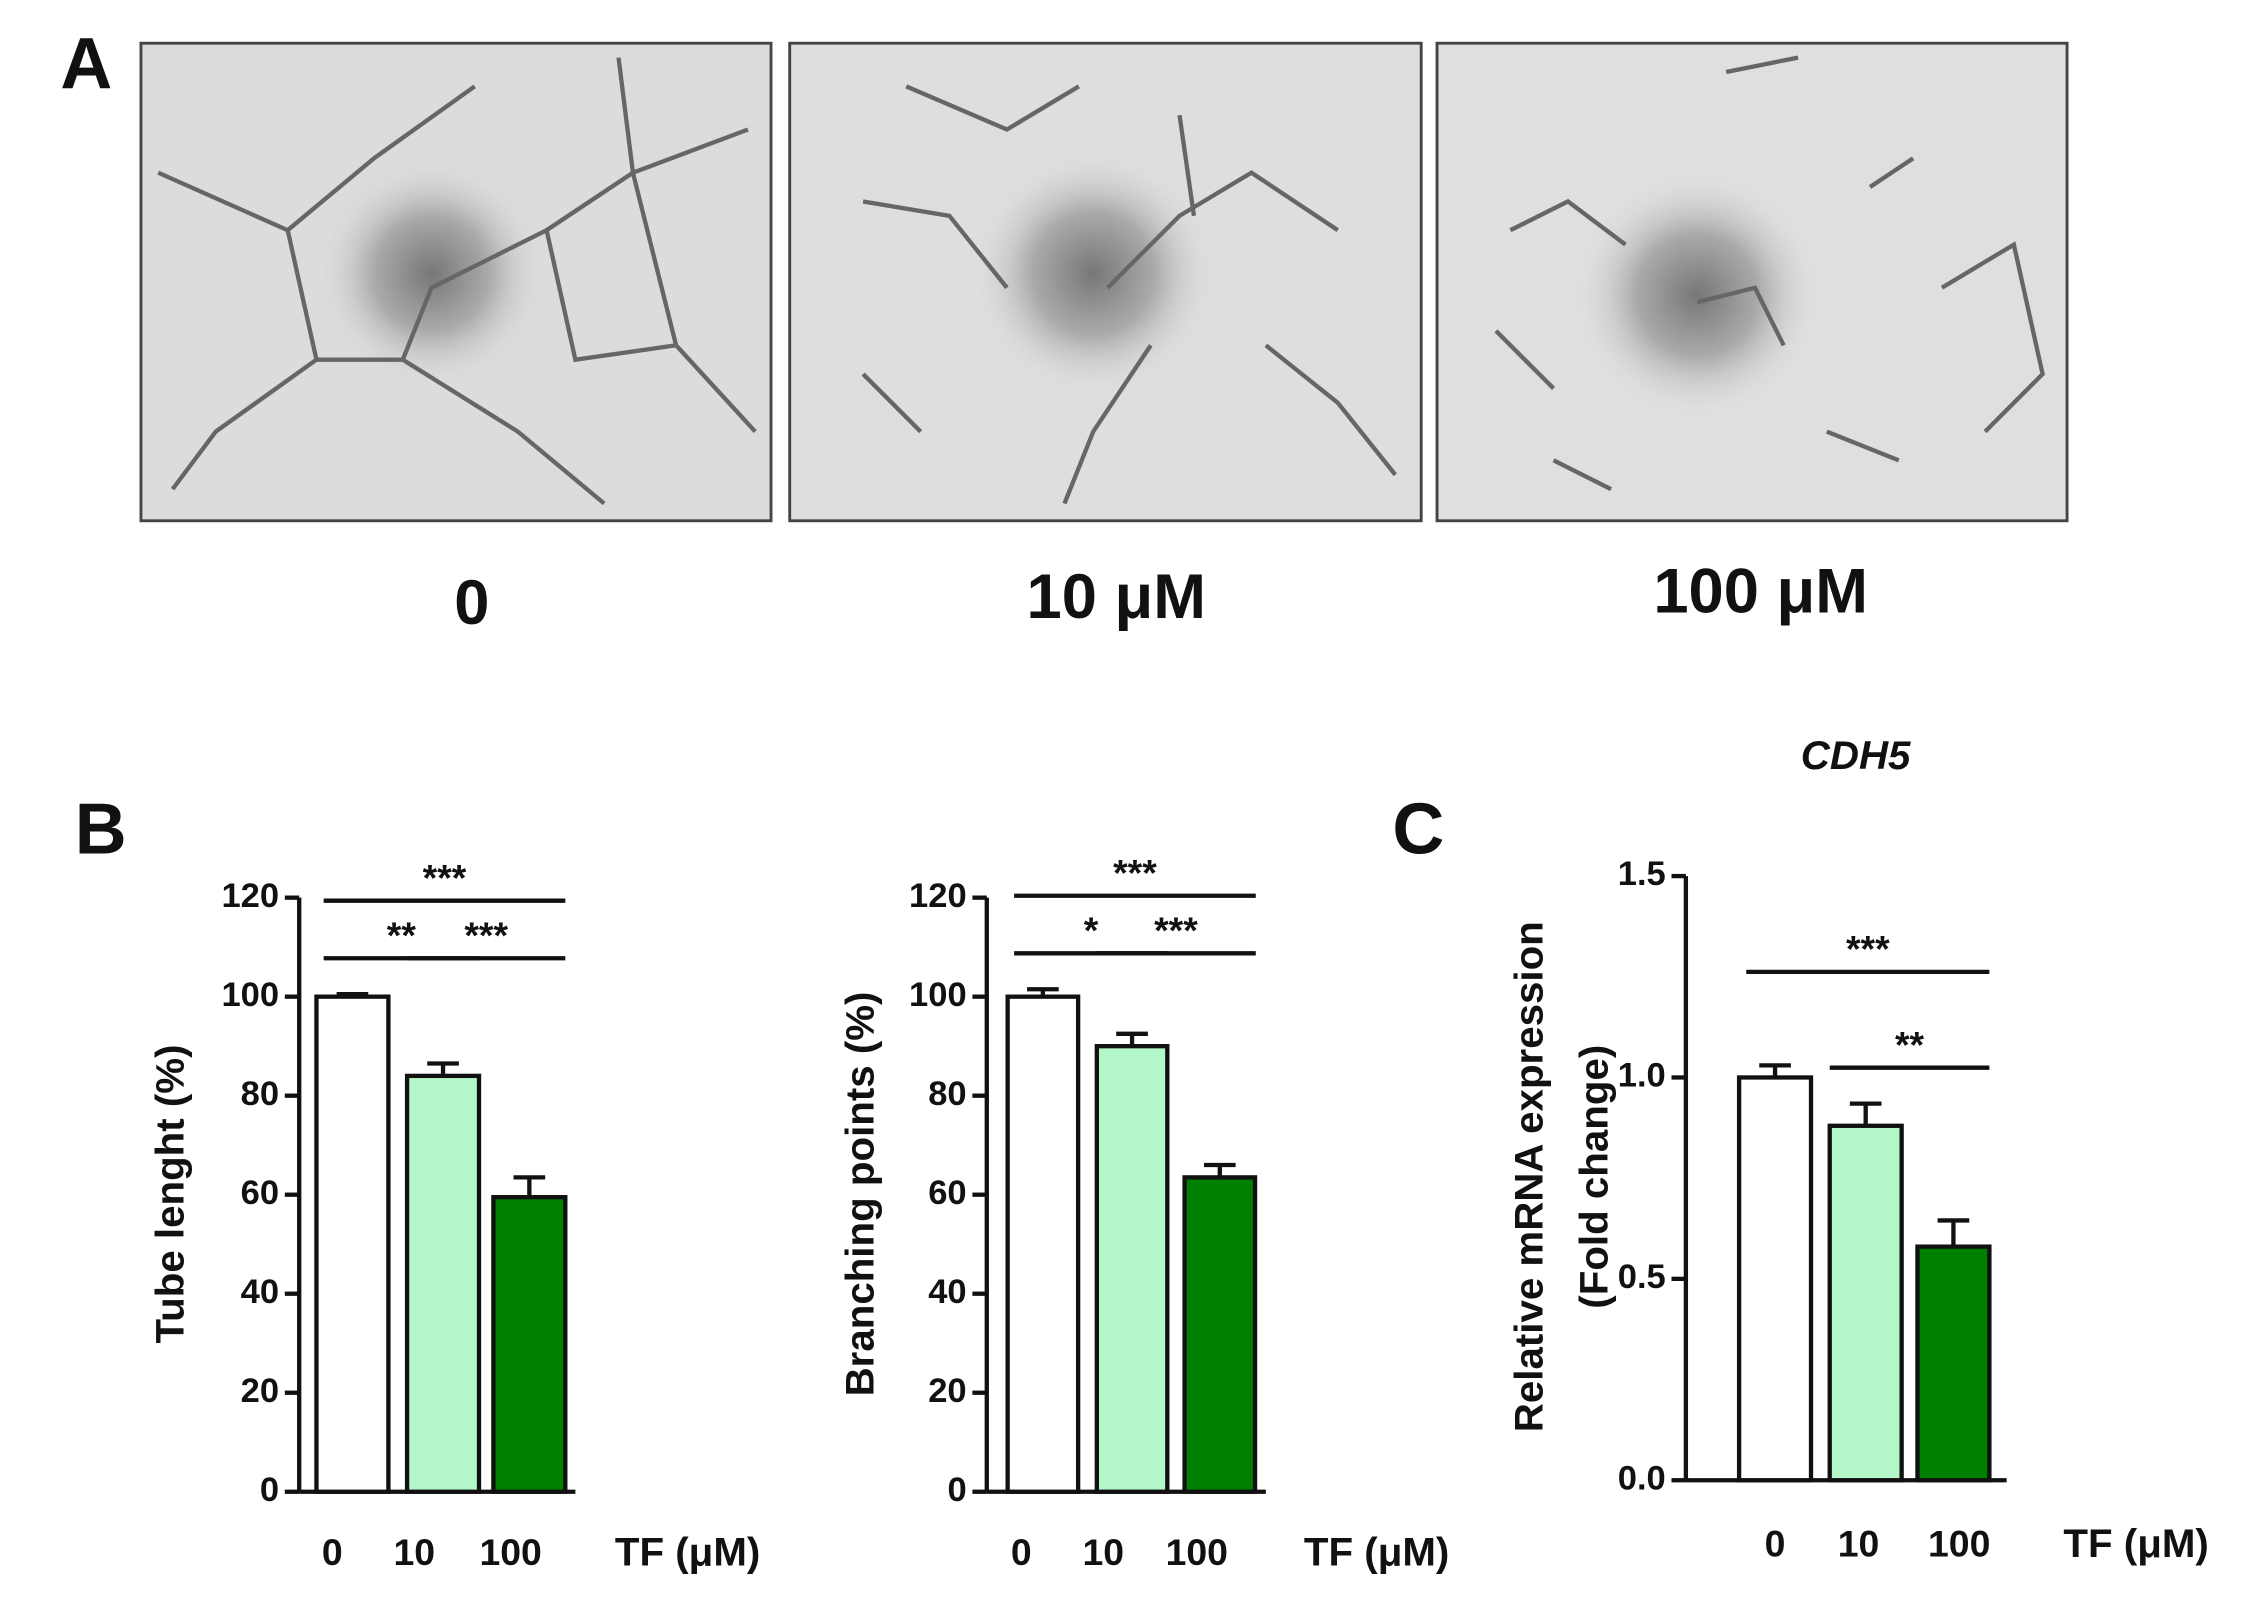 The height and width of the screenshot is (1604, 2244). Describe the element at coordinates (1642, 1277) in the screenshot. I see `y-tick-label: 0.5` at that location.